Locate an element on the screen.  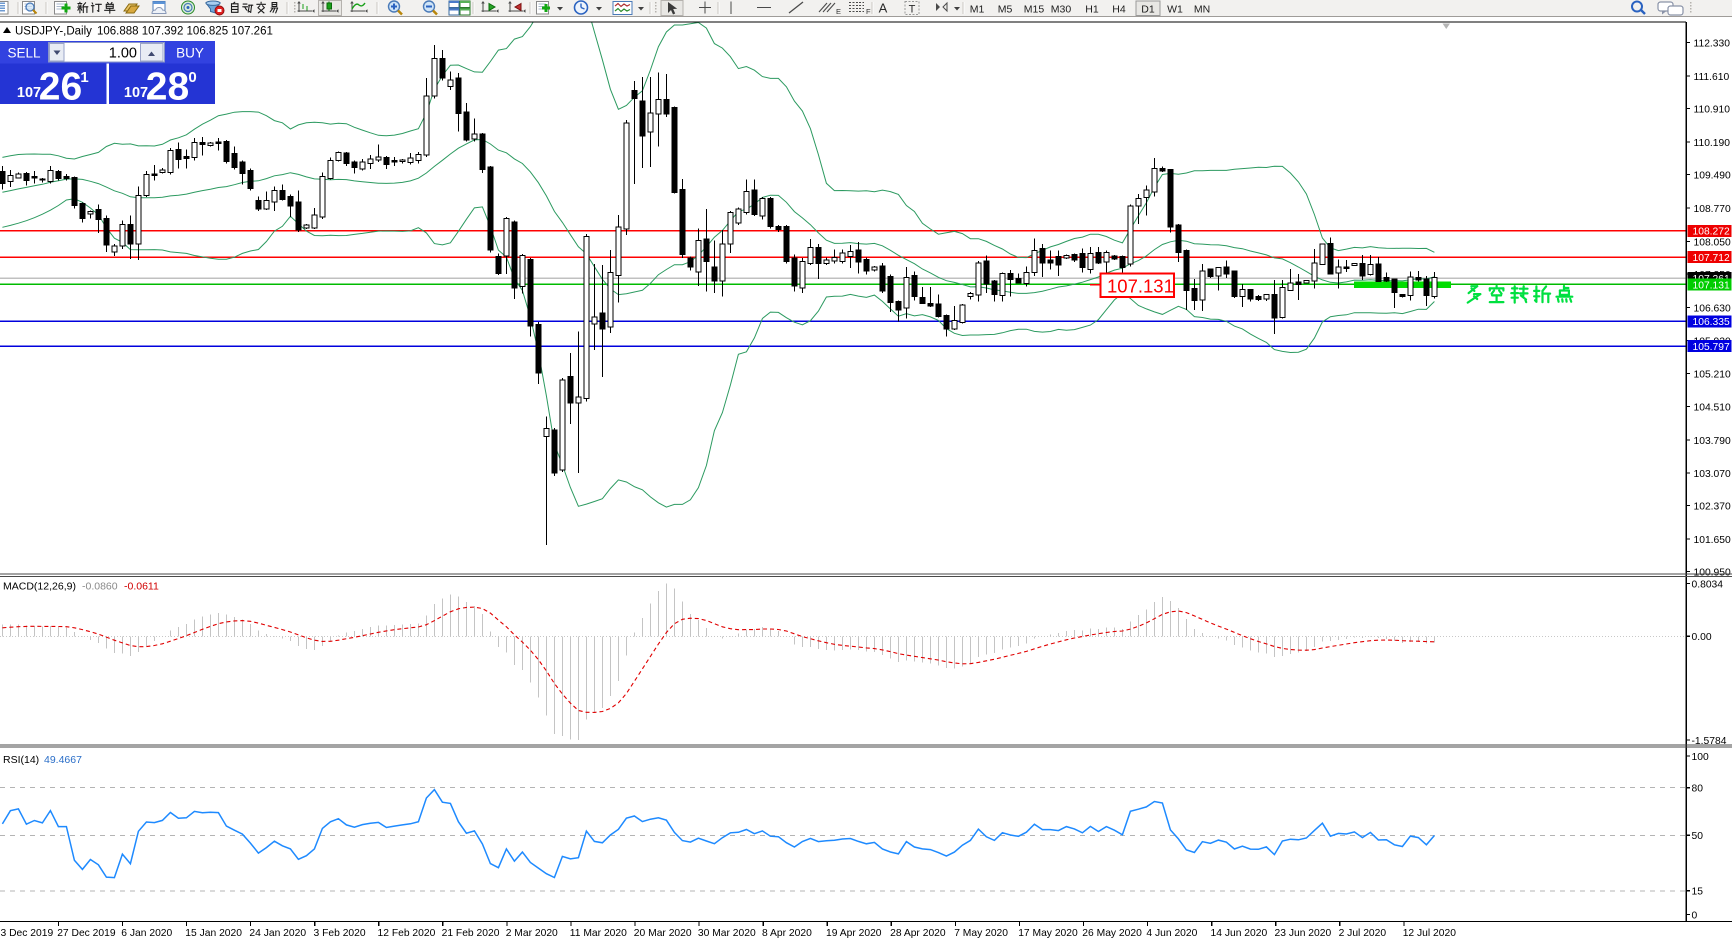
svg-text: 12 Feb 2020 is located at coordinates (407, 933).